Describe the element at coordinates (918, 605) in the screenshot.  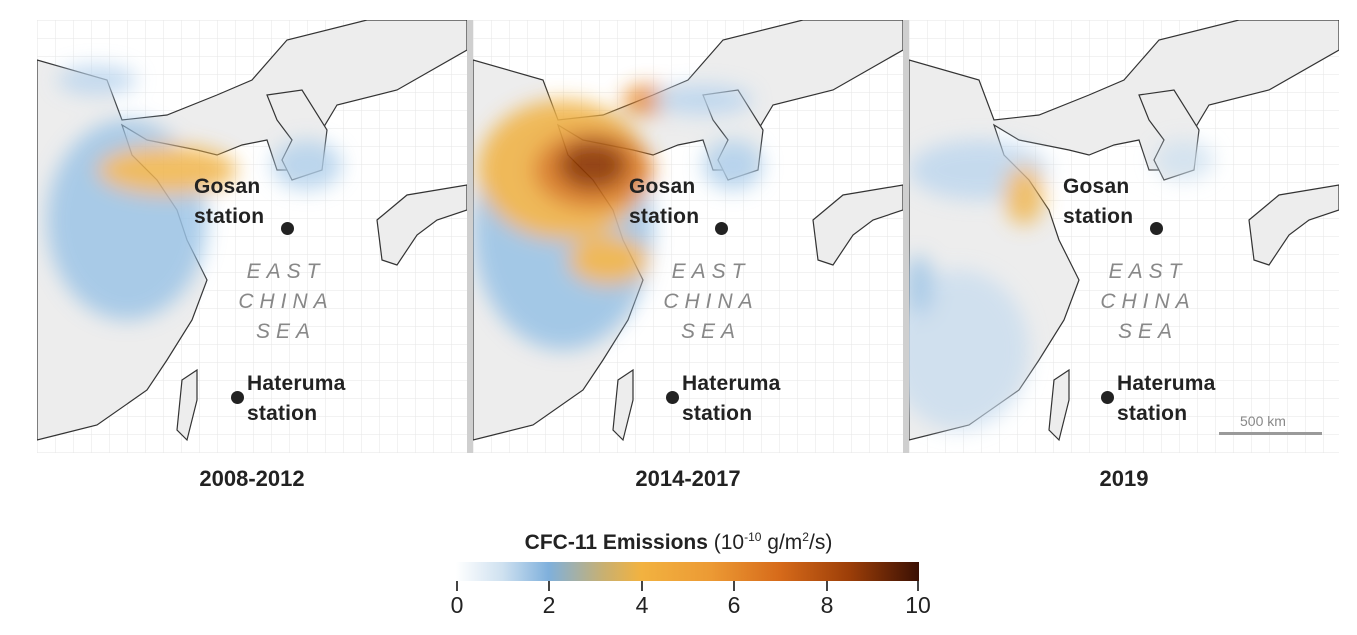
I see `legend-tick-label: 10` at that location.